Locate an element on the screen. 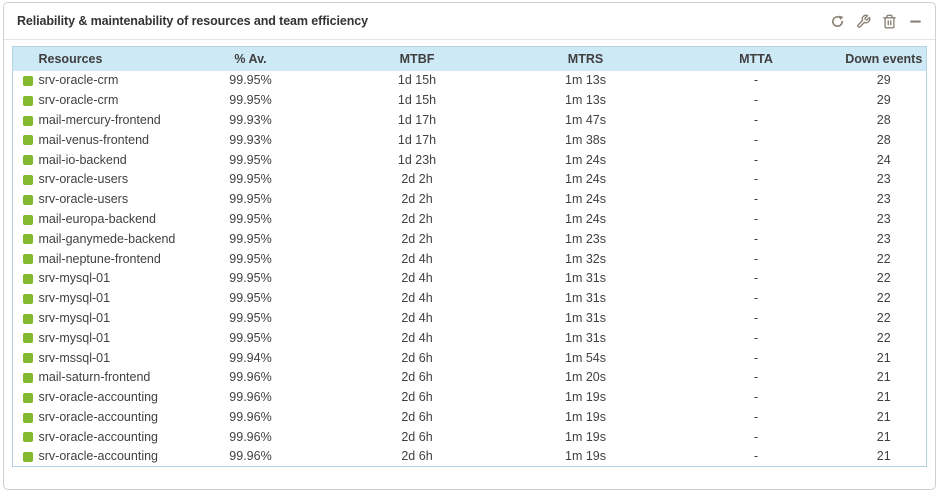 The image size is (941, 493). cell-mtrs: 1m 32s is located at coordinates (585, 258).